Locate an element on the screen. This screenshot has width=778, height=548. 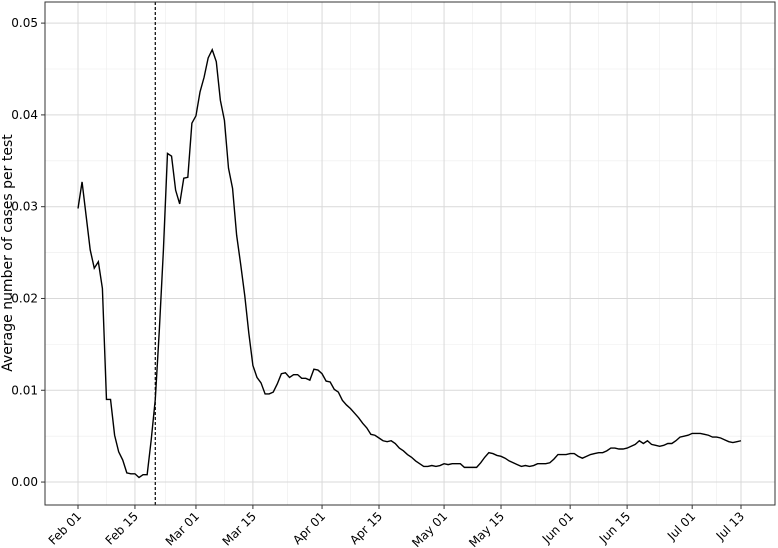
y-tick-label: 0.01 is located at coordinates (24, 390).